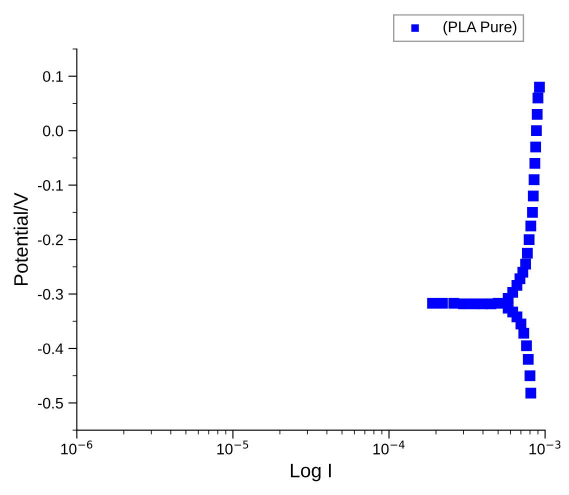  Describe the element at coordinates (50, 403) in the screenshot. I see `y-tick-label: -0.5` at that location.